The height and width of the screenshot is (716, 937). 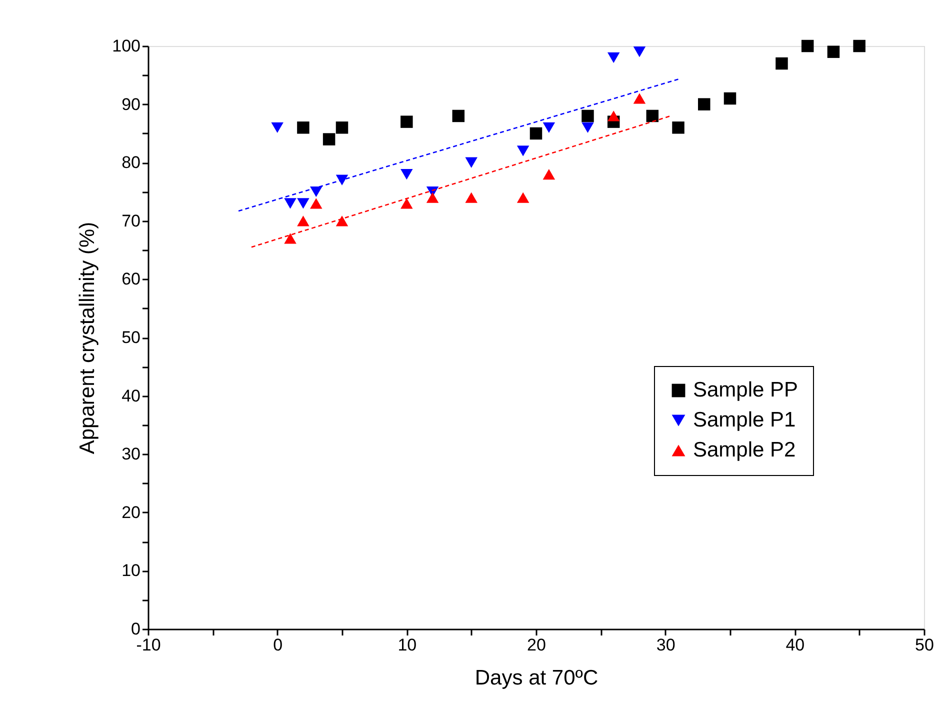 I want to click on legend-label: Sample PP, so click(x=745, y=390).